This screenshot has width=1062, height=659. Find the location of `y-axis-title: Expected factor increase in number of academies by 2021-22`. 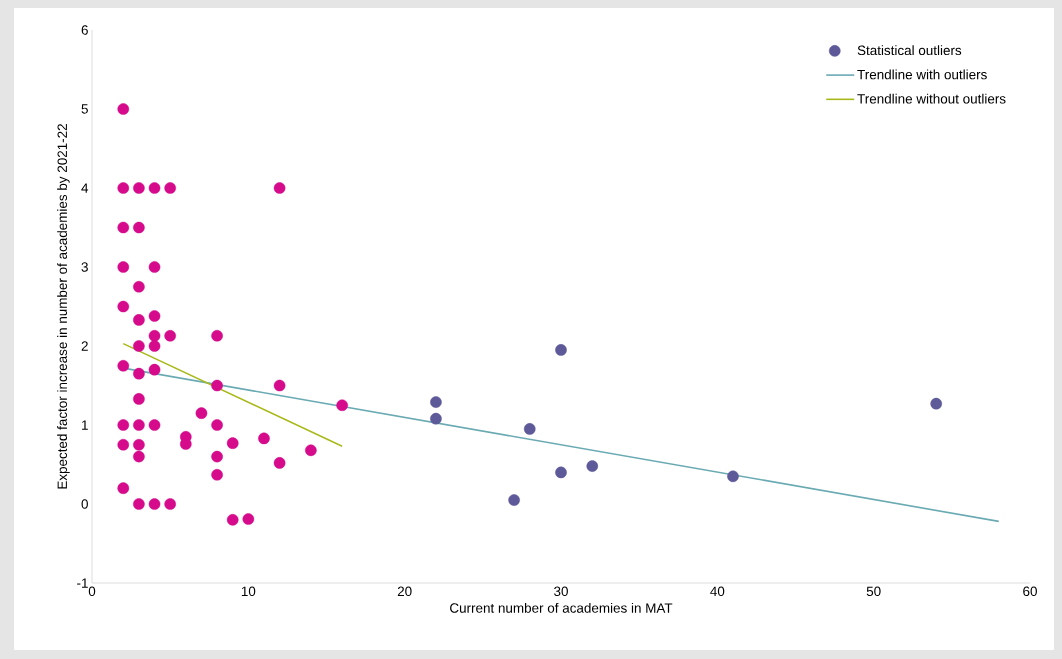

y-axis-title: Expected factor increase in number of academies by 2021-22 is located at coordinates (63, 306).